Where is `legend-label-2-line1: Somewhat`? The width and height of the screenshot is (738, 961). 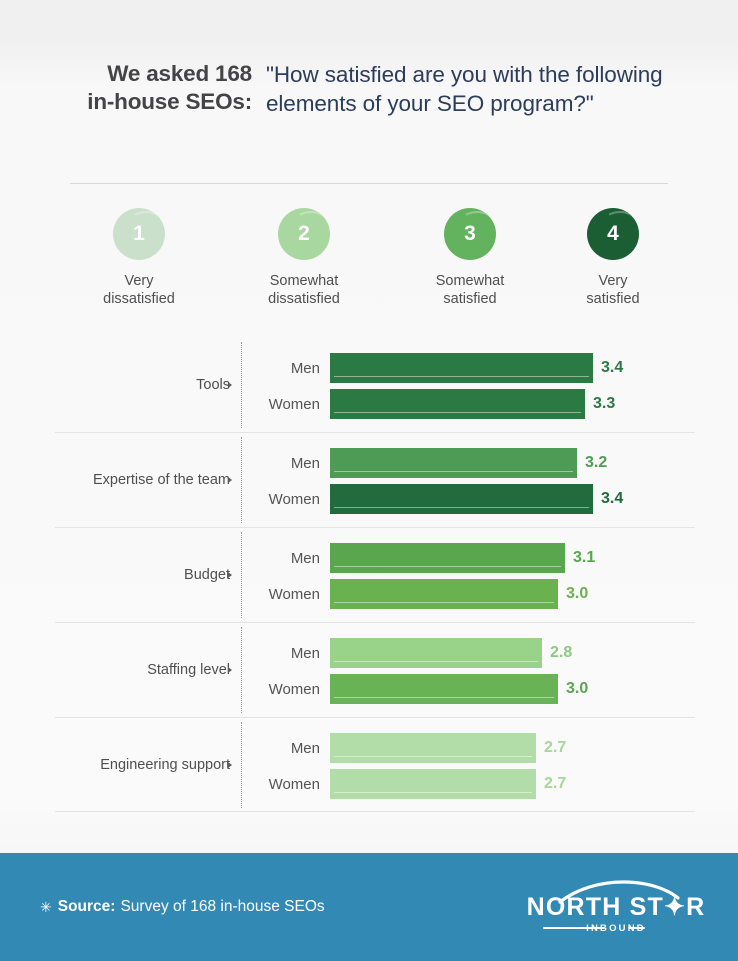
legend-label-2-line1: Somewhat is located at coordinates (304, 281).